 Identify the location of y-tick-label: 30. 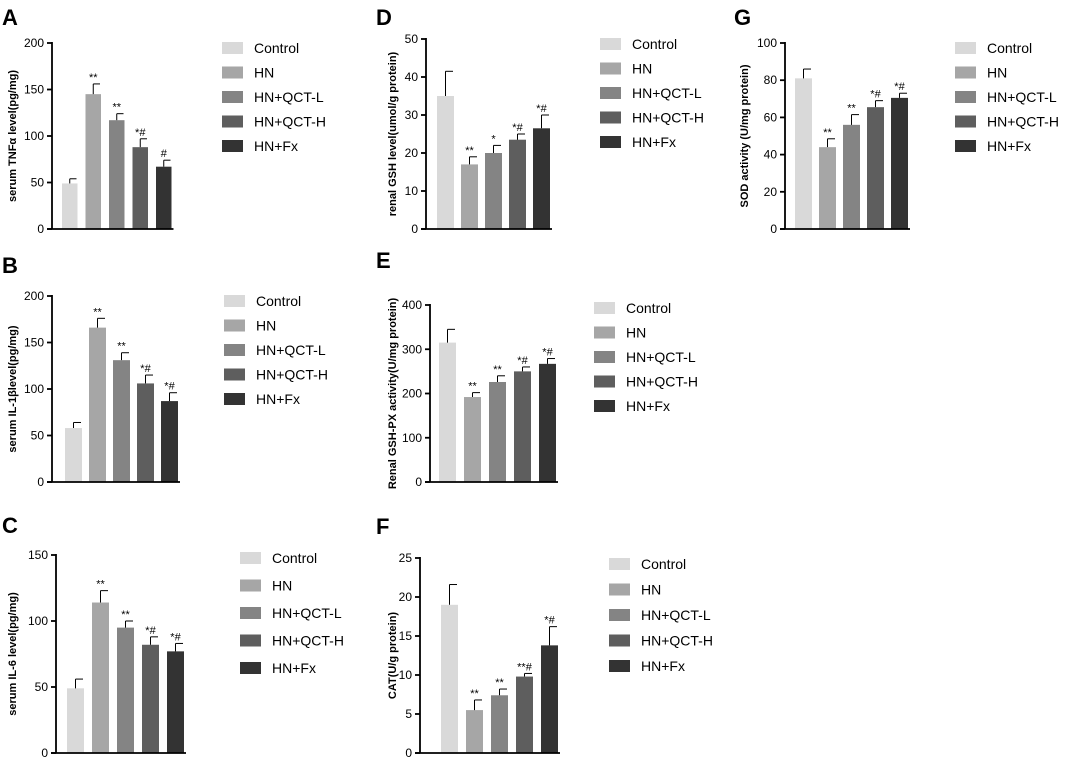
(412, 115).